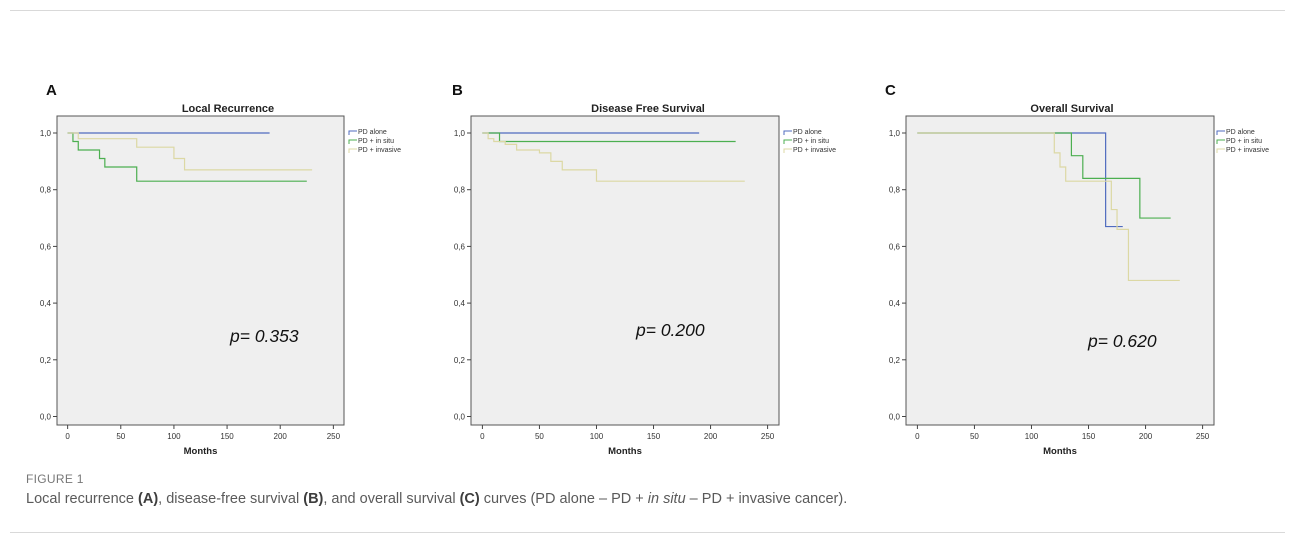 The height and width of the screenshot is (544, 1293). Describe the element at coordinates (670, 330) in the screenshot. I see `p-value-annotation: p= 0.200` at that location.